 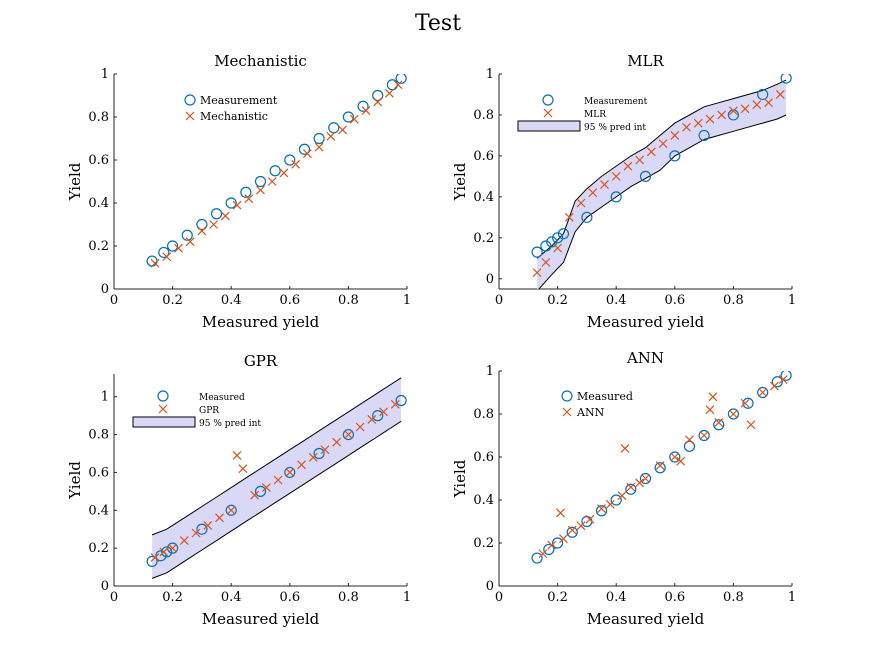 I want to click on ann-x-tick-label: 0.2, so click(x=557, y=597).